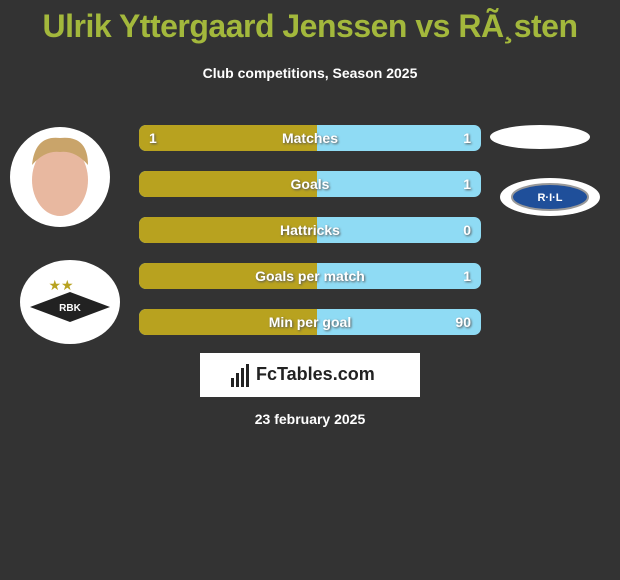  I want to click on stat-bar: Min per goal 90, so click(310, 322).